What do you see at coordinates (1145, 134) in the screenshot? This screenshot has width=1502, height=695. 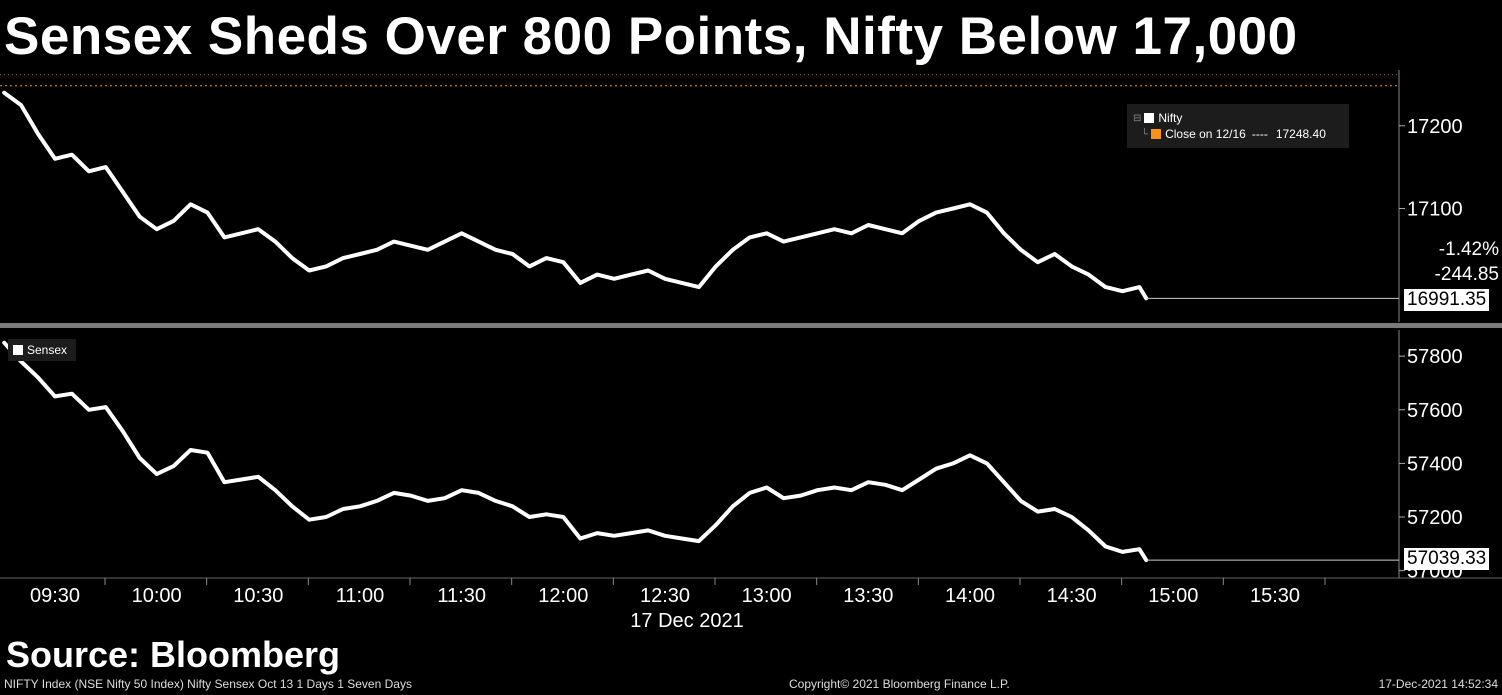 I see `legend-tree-icon: └` at bounding box center [1145, 134].